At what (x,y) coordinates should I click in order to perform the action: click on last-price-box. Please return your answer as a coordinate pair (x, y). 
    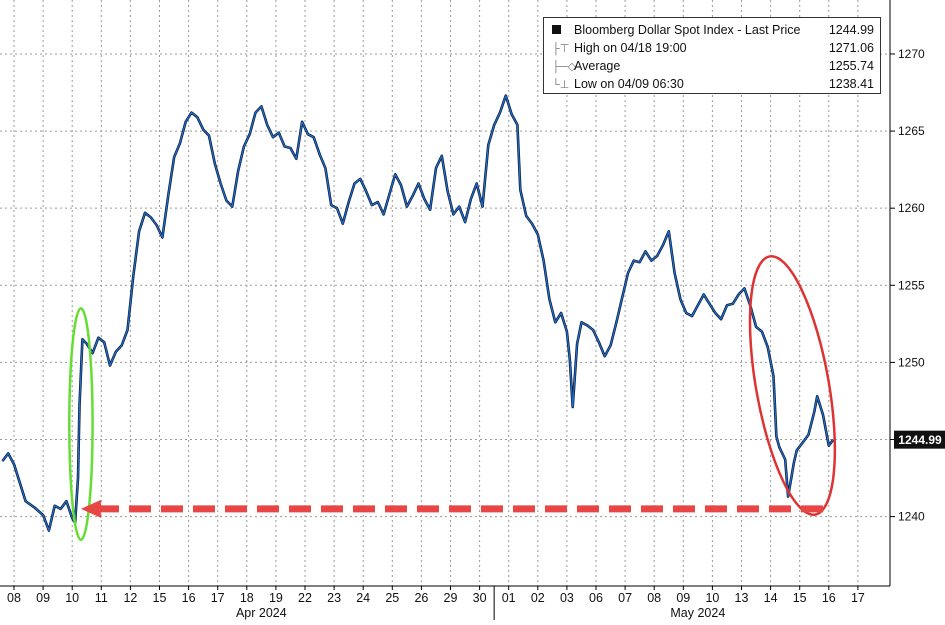
    Looking at the image, I should click on (919, 439).